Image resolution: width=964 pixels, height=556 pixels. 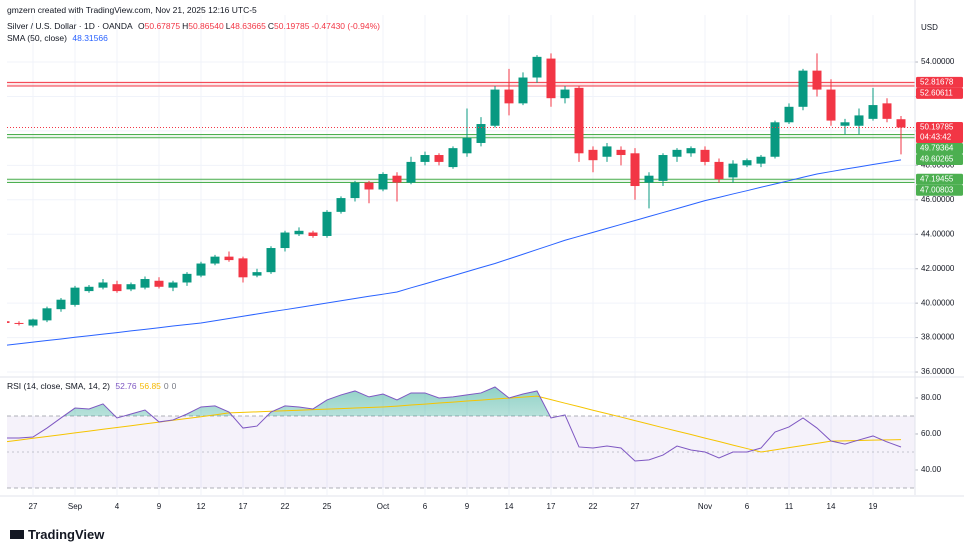 What do you see at coordinates (314, 401) in the screenshot?
I see `overbought-fill` at bounding box center [314, 401].